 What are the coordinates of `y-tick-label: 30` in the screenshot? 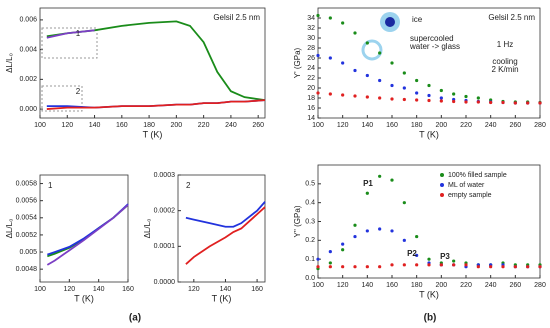 It's located at (311, 38).